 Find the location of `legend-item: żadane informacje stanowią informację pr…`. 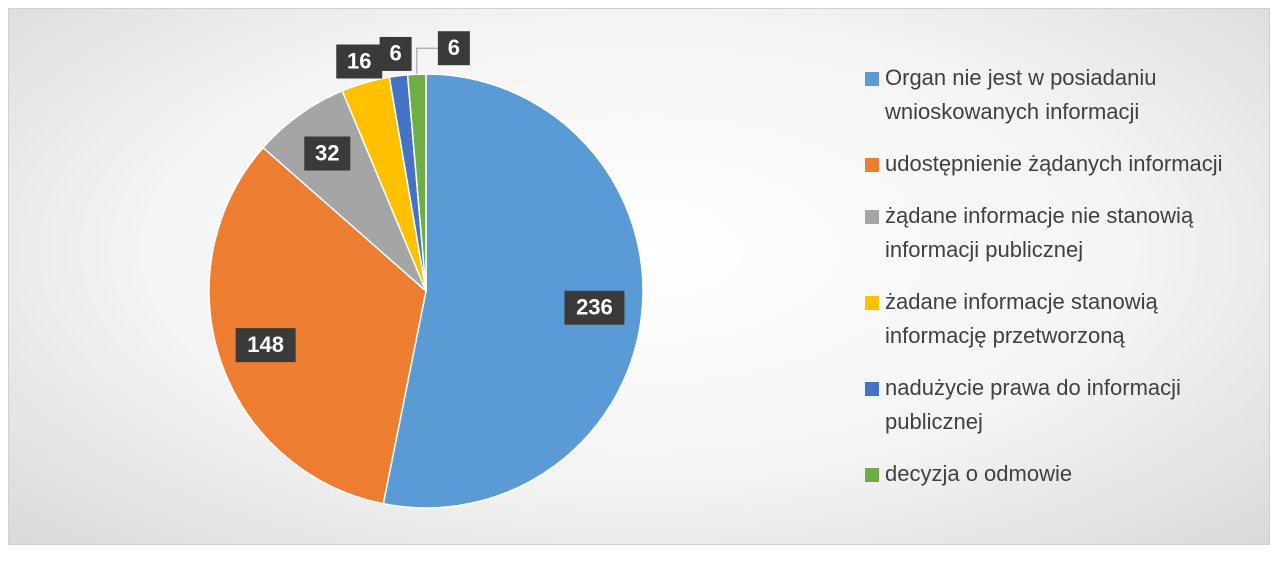

legend-item: żadane informacje stanowią informację pr… is located at coordinates (1057, 319).